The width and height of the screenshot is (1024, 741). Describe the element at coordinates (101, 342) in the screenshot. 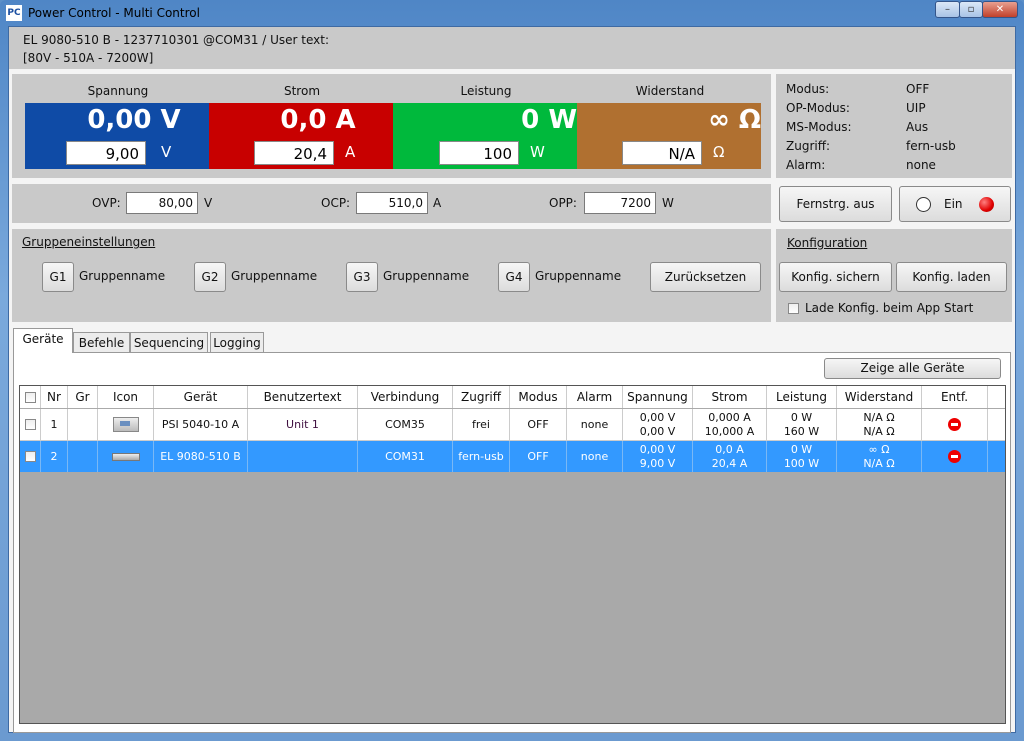

I see `tab-befehle: Befehle` at that location.